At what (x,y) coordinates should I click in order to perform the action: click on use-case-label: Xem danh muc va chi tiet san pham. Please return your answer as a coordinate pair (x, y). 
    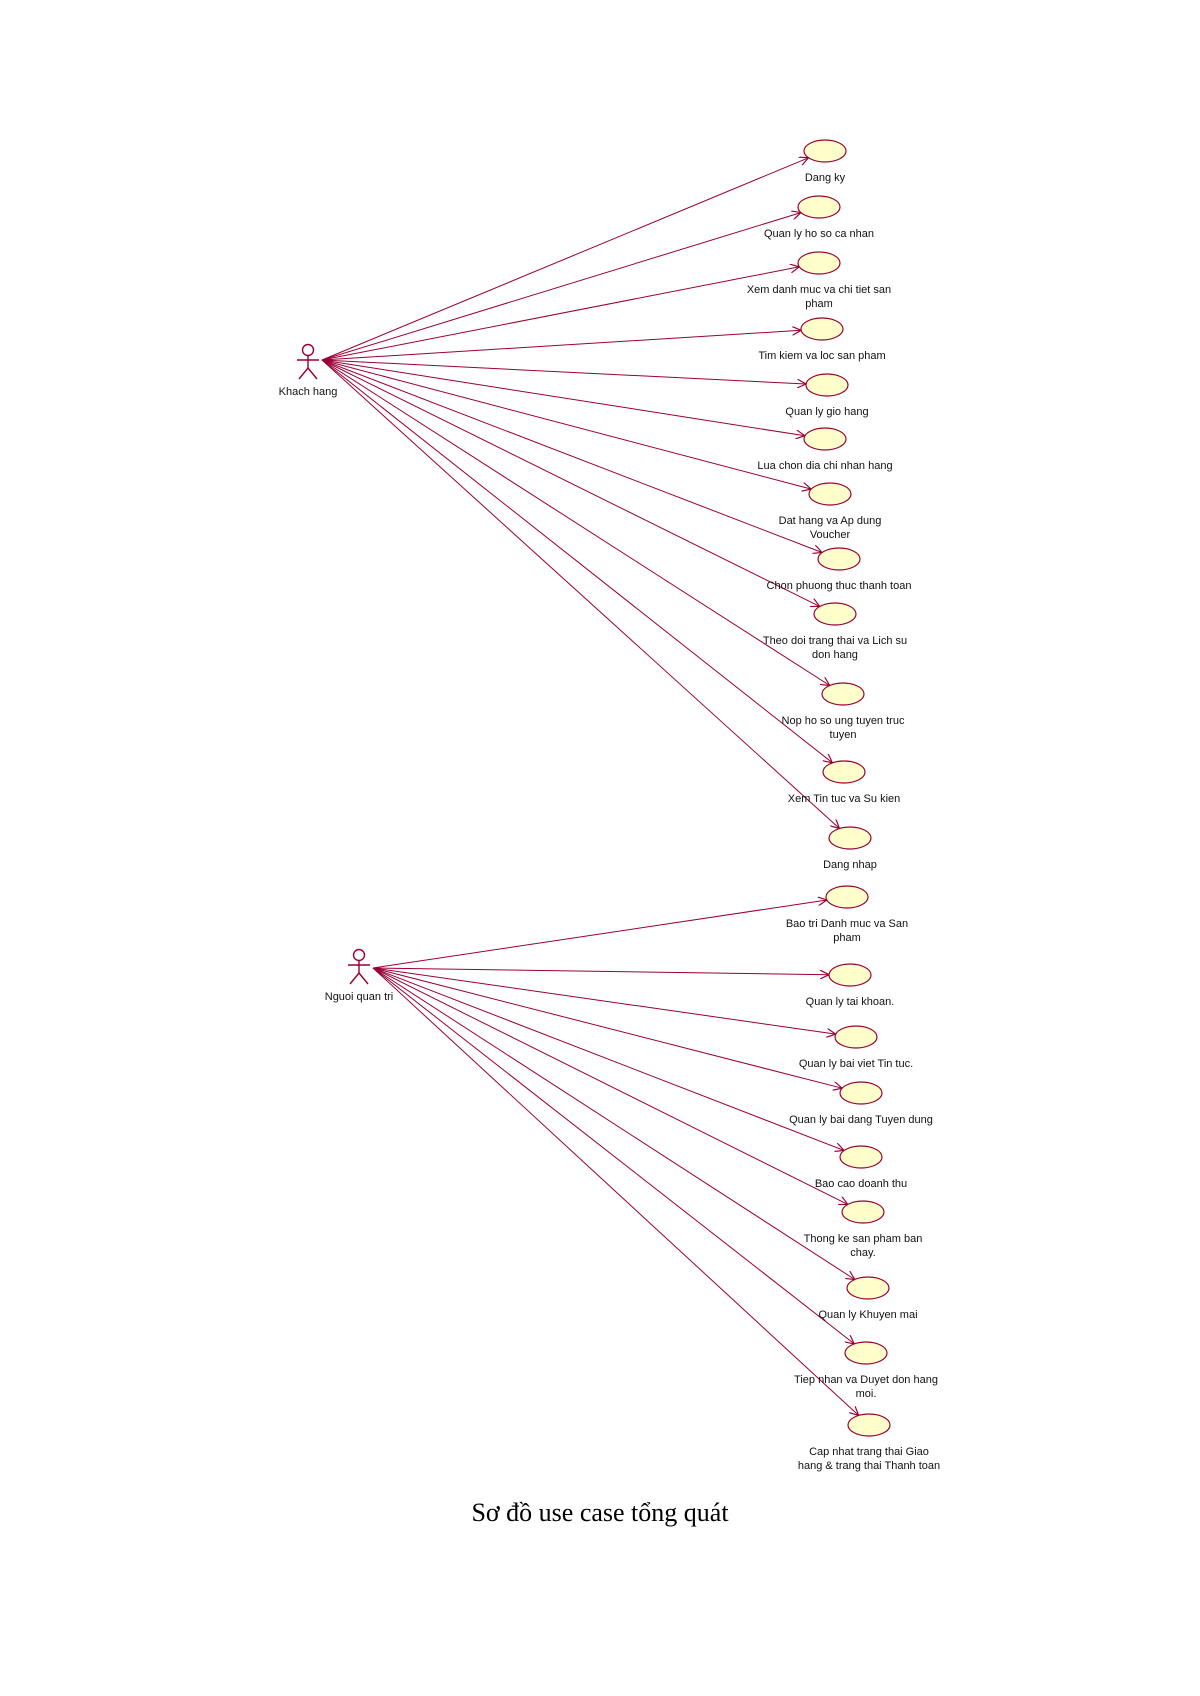
    Looking at the image, I should click on (819, 297).